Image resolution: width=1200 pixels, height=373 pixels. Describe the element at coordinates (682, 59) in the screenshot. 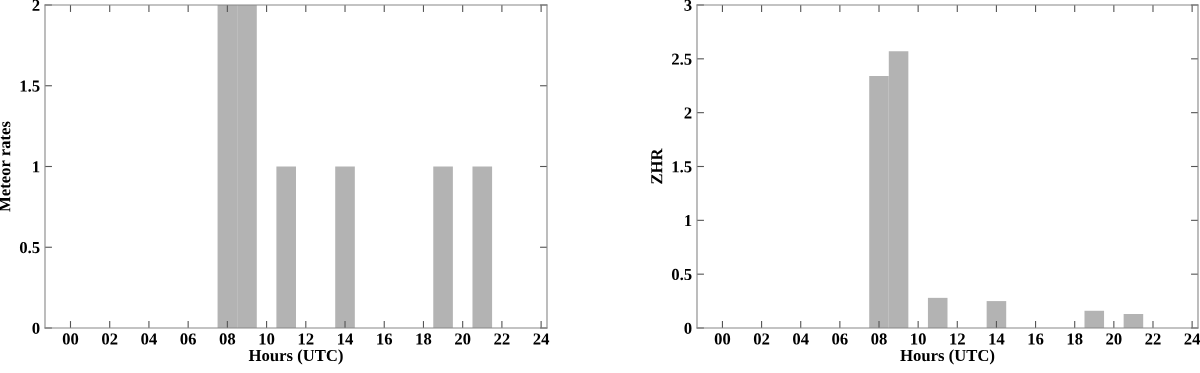

I see `y-tick-label: 2.5` at that location.